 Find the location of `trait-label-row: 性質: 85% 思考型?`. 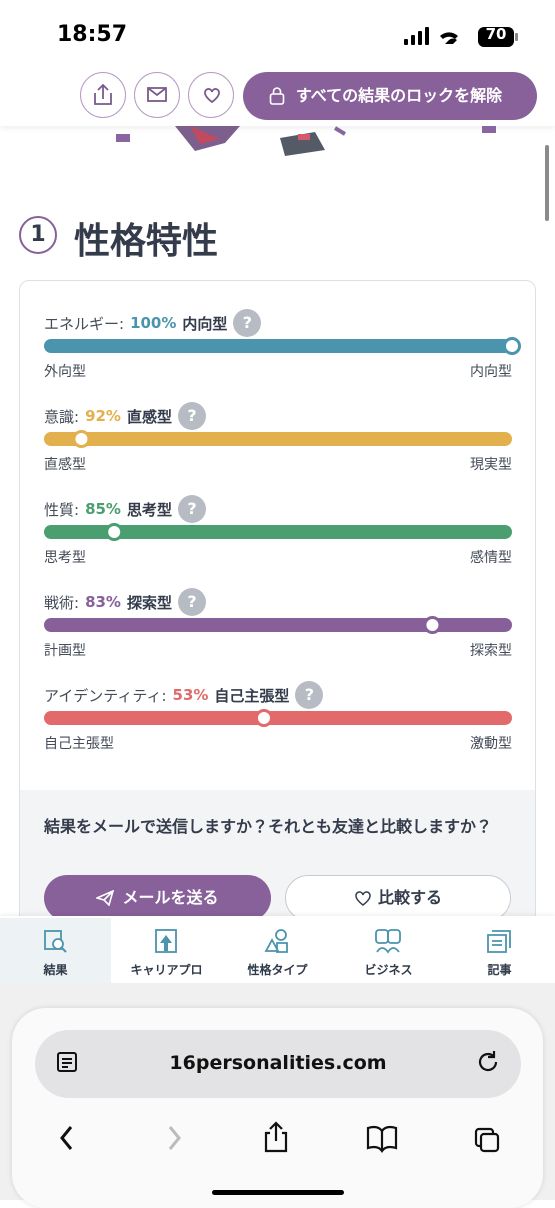

trait-label-row: 性質: 85% 思考型? is located at coordinates (125, 509).